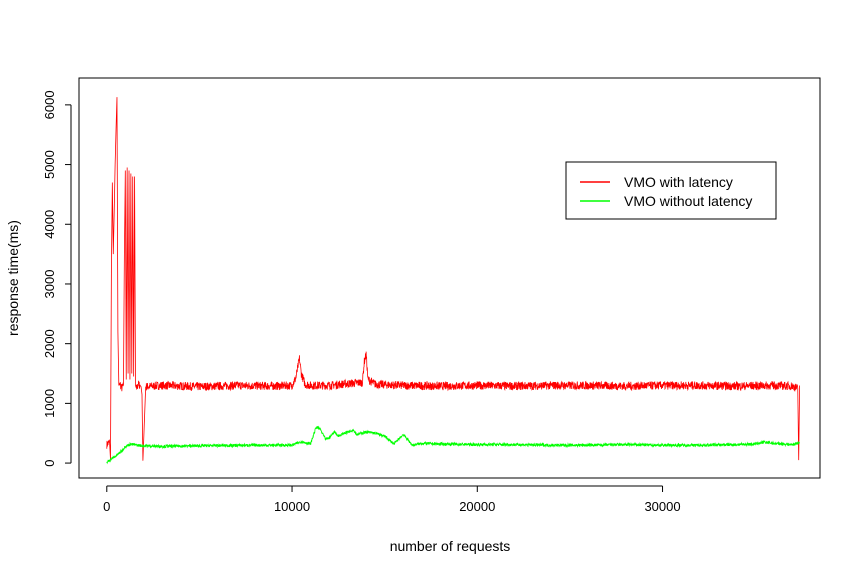 The width and height of the screenshot is (861, 576). What do you see at coordinates (49, 224) in the screenshot?
I see `y-tick-label: 4000` at bounding box center [49, 224].